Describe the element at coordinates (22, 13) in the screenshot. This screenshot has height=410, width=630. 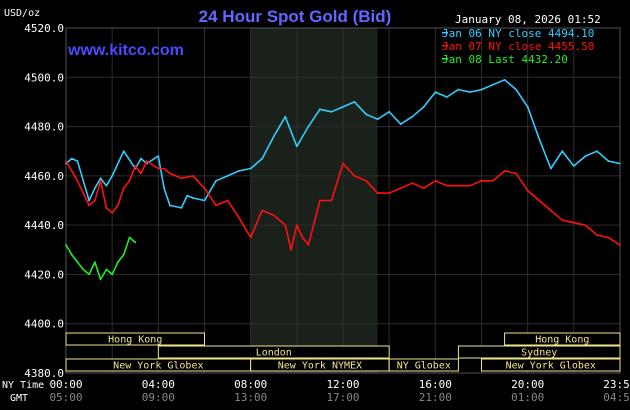
I see `y-axis-label: USD/oz` at that location.